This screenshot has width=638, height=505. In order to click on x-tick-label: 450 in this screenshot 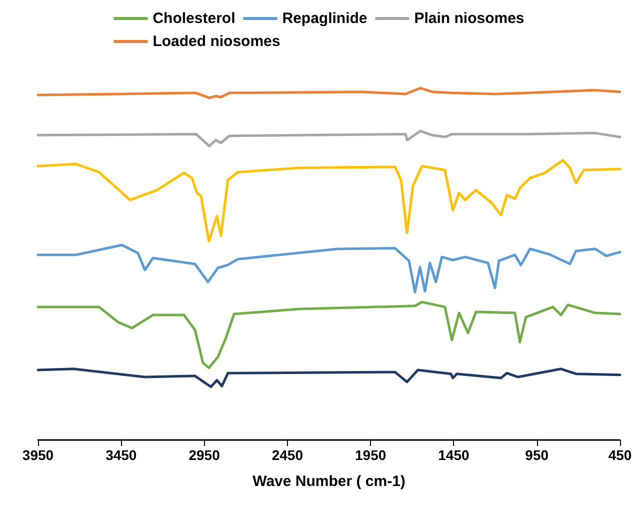, I will do `click(620, 455)`.